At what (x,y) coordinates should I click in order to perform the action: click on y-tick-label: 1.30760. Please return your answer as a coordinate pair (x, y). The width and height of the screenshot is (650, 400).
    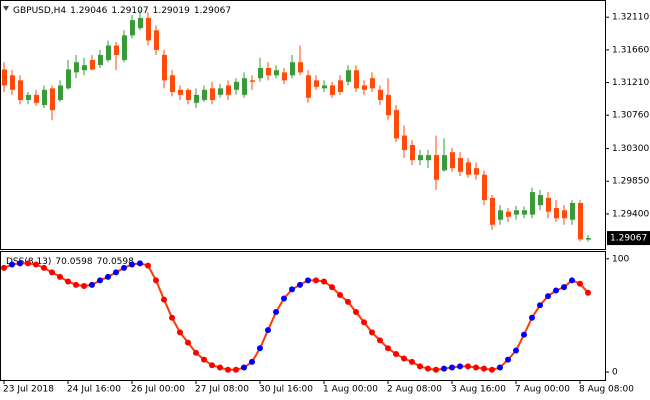
    Looking at the image, I should click on (630, 116).